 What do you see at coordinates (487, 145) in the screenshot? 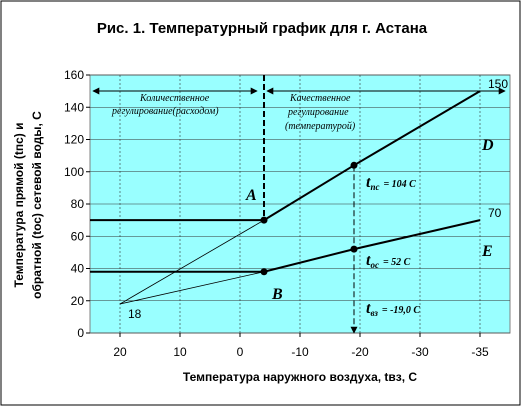
I see `point-label: D` at bounding box center [487, 145].